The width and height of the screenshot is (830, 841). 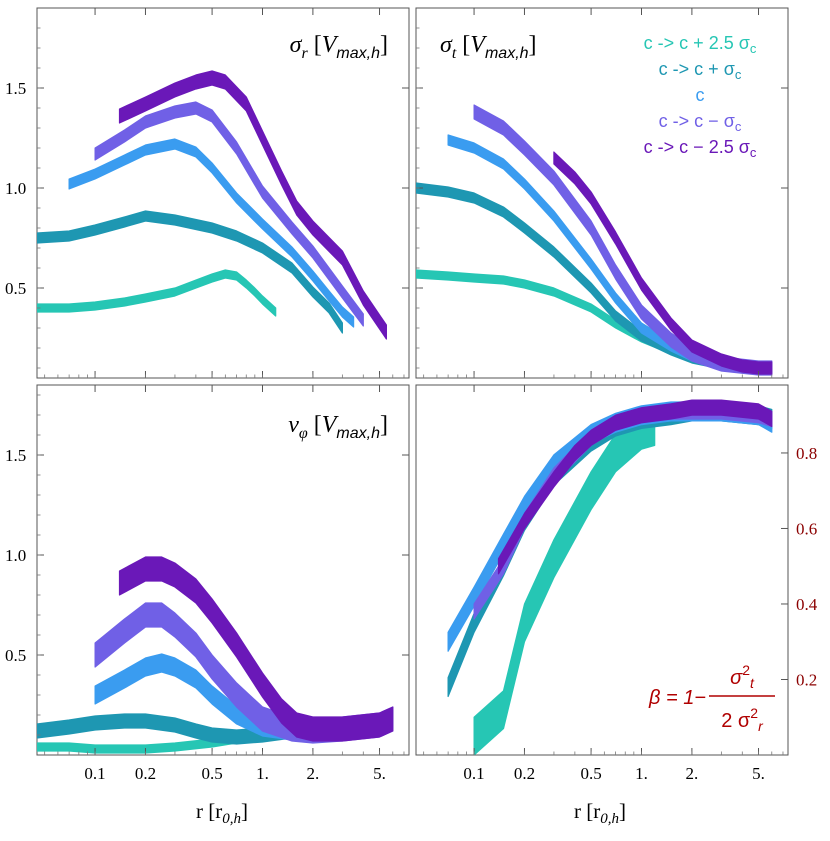 I want to click on y-tick-label-v_phi-2: 1.5, so click(x=15, y=455).